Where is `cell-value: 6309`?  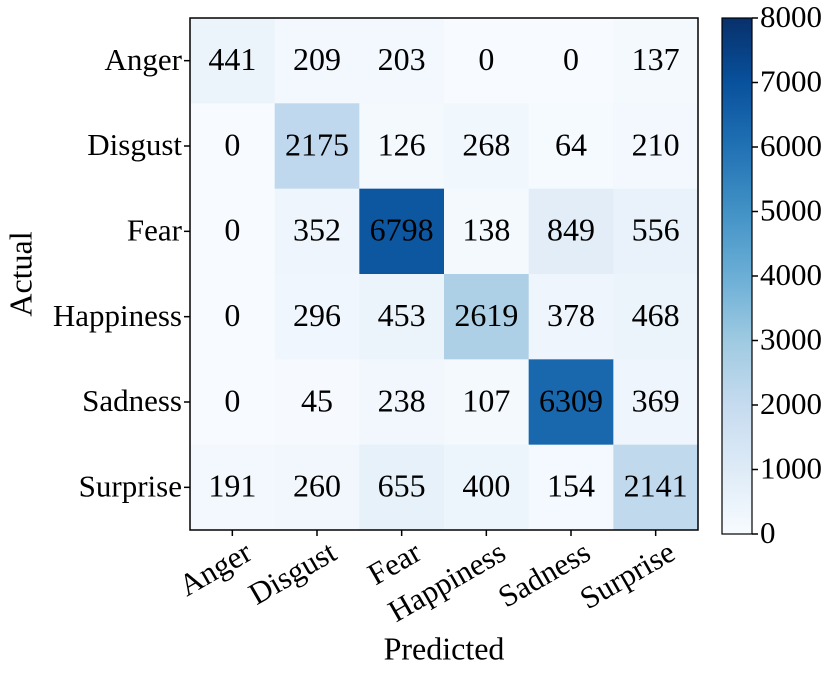 cell-value: 6309 is located at coordinates (571, 400).